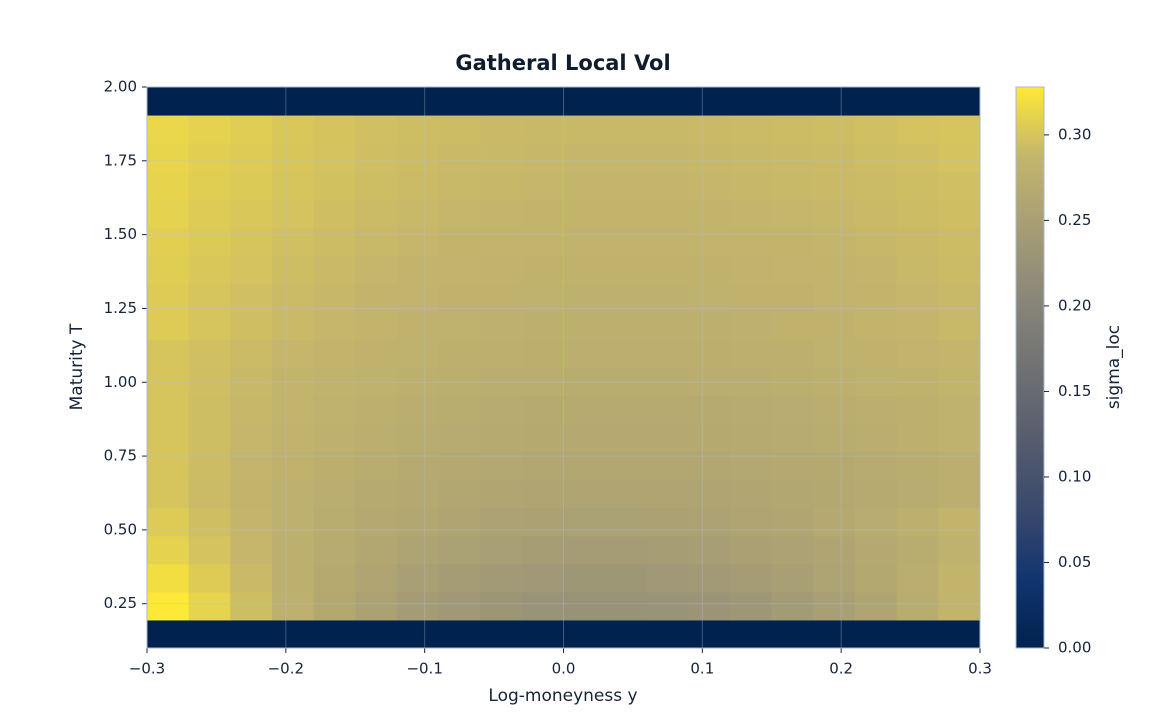 The width and height of the screenshot is (1176, 728). I want to click on colorbar-tick-label: 0.25, so click(1074, 220).